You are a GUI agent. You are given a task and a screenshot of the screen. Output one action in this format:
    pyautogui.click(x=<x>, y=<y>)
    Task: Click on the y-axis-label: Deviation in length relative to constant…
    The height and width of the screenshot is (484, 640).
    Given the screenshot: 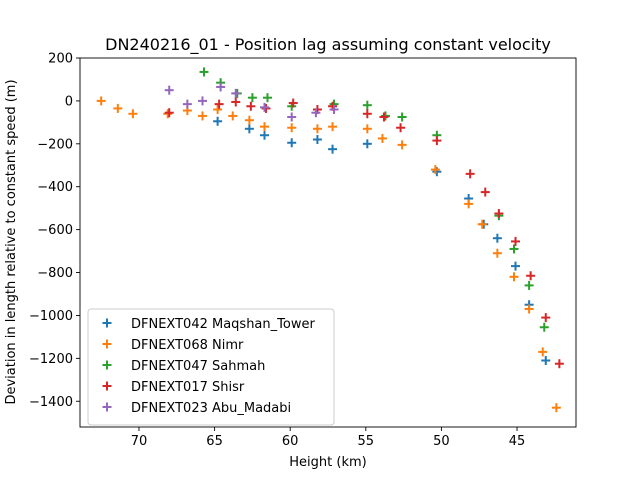 What is the action you would take?
    pyautogui.click(x=11, y=241)
    